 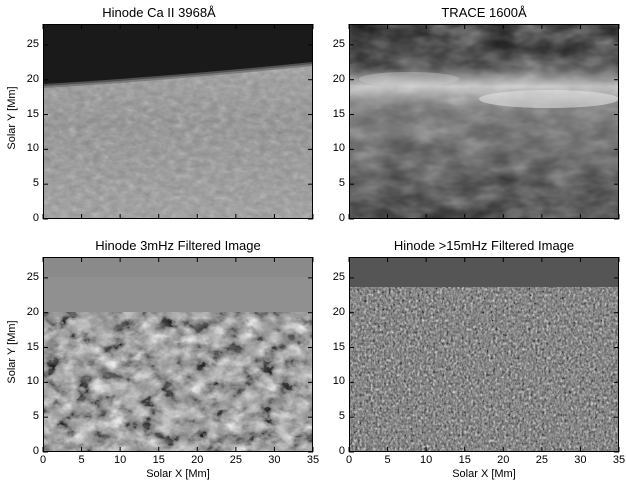 I want to click on panel-title-3mhz: Hinode 3mHz Filtered Image, so click(x=178, y=245).